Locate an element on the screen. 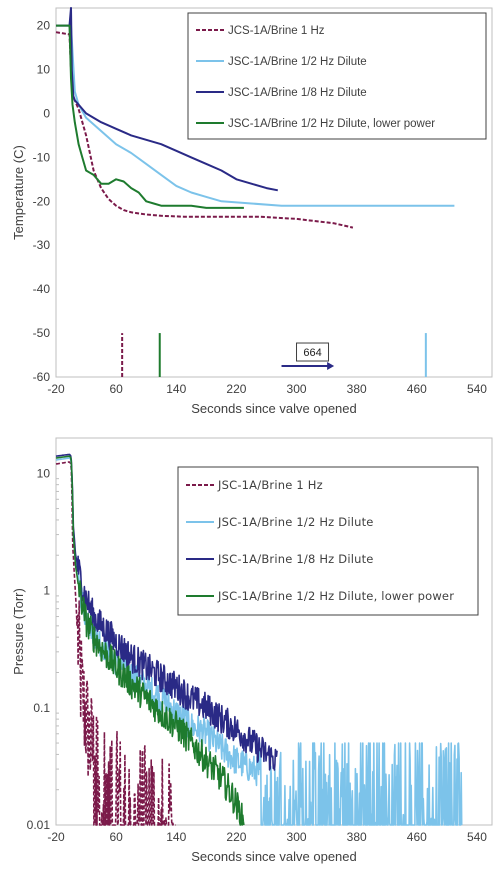  y-axis-label: Pressure (Torr) is located at coordinates (18, 631).